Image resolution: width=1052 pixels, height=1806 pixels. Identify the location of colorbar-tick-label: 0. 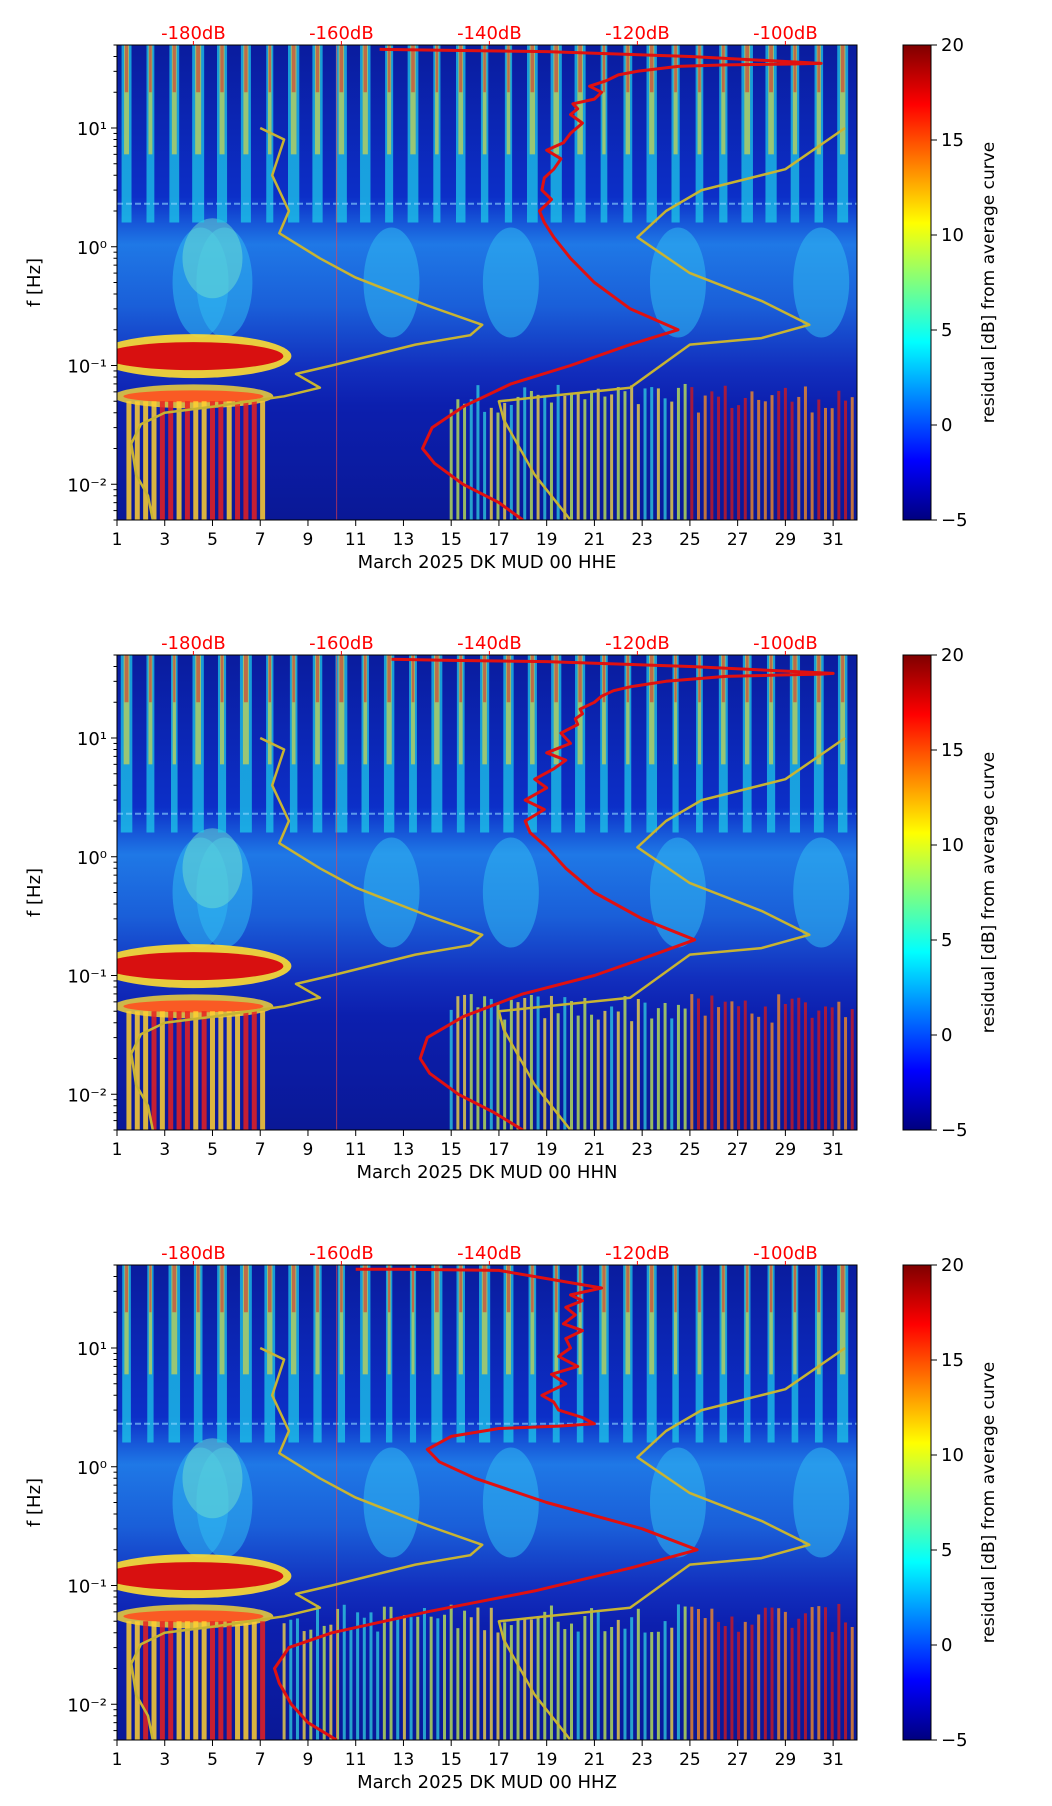
(946, 1645).